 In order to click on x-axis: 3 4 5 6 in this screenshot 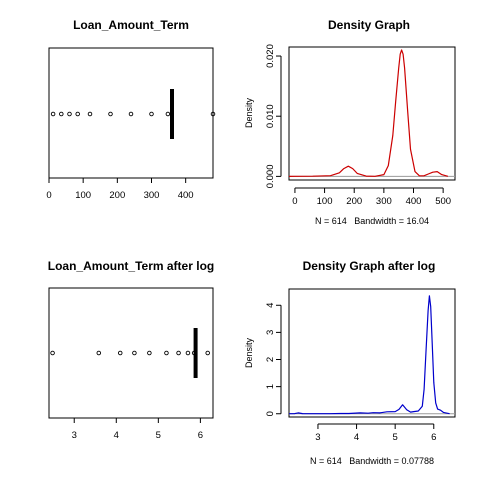, I will do `click(137, 429)`.